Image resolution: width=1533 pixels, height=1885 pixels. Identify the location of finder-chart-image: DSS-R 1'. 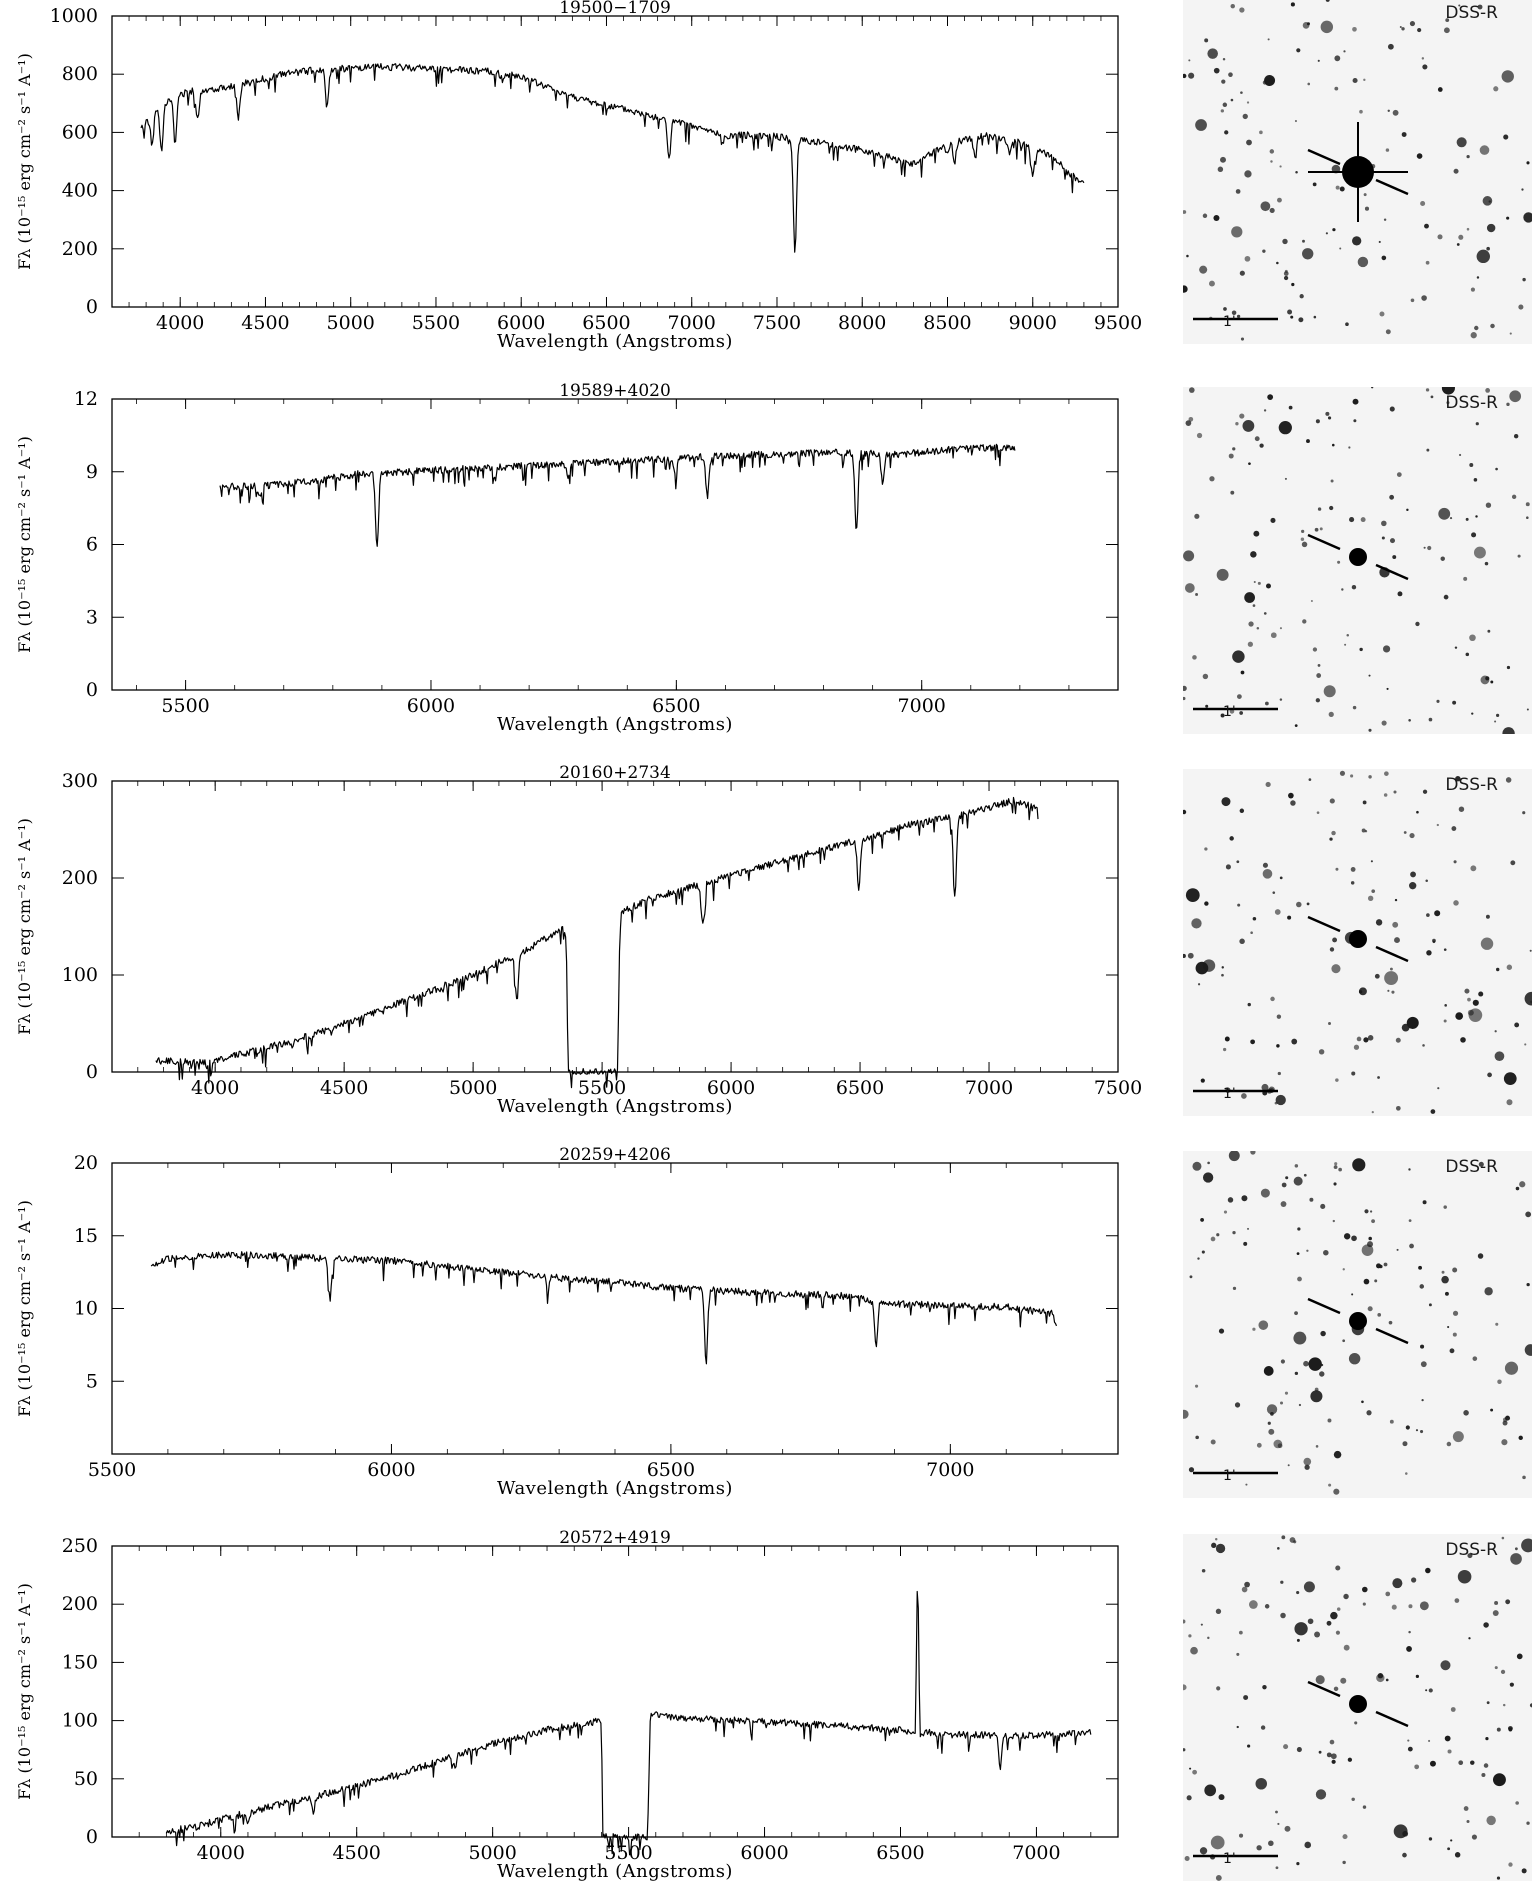
(1357, 1707).